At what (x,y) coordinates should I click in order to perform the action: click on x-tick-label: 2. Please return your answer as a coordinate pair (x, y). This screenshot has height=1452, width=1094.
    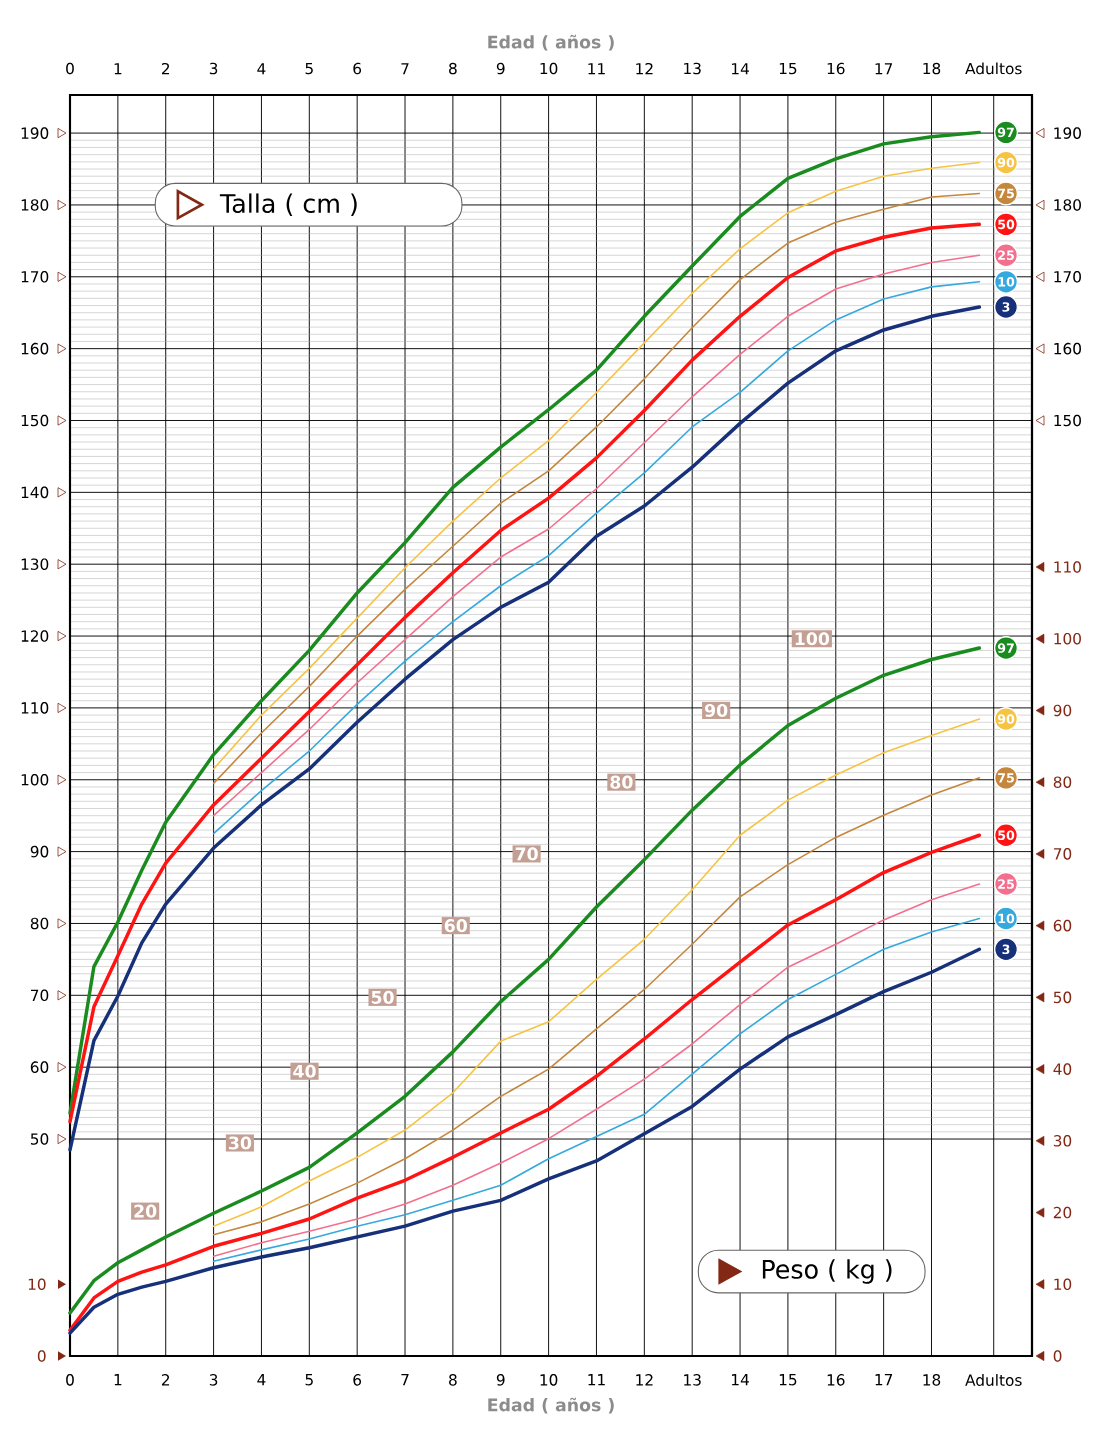
    Looking at the image, I should click on (165, 1380).